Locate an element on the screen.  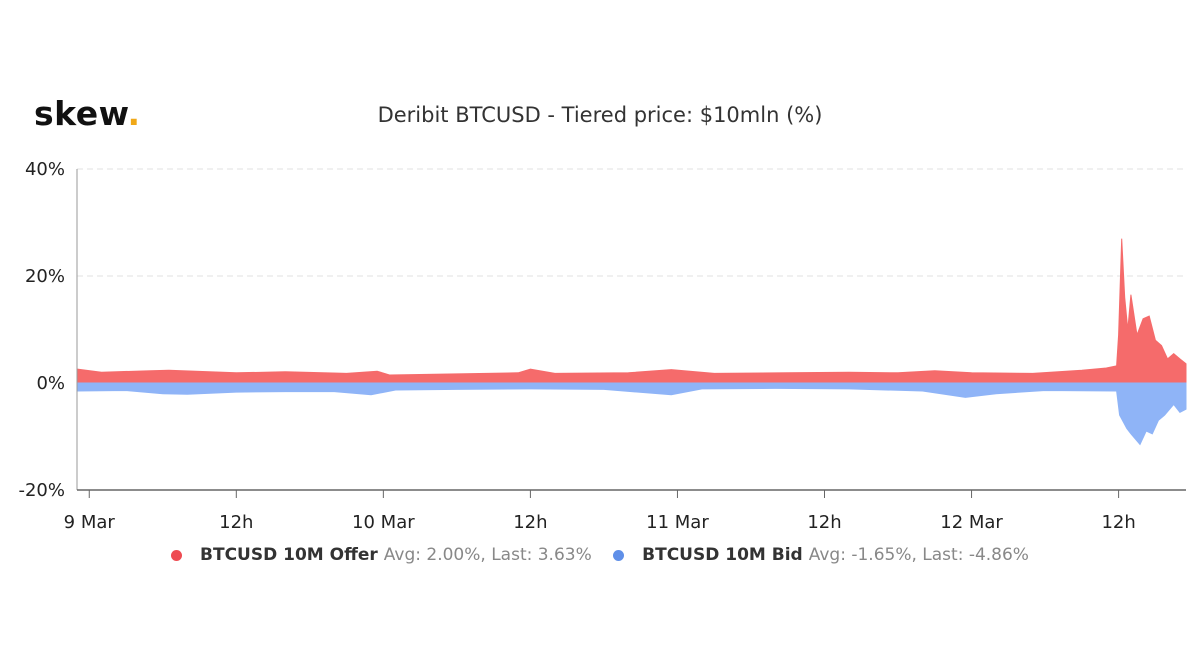
series-area-bid is located at coordinates (631, 414).